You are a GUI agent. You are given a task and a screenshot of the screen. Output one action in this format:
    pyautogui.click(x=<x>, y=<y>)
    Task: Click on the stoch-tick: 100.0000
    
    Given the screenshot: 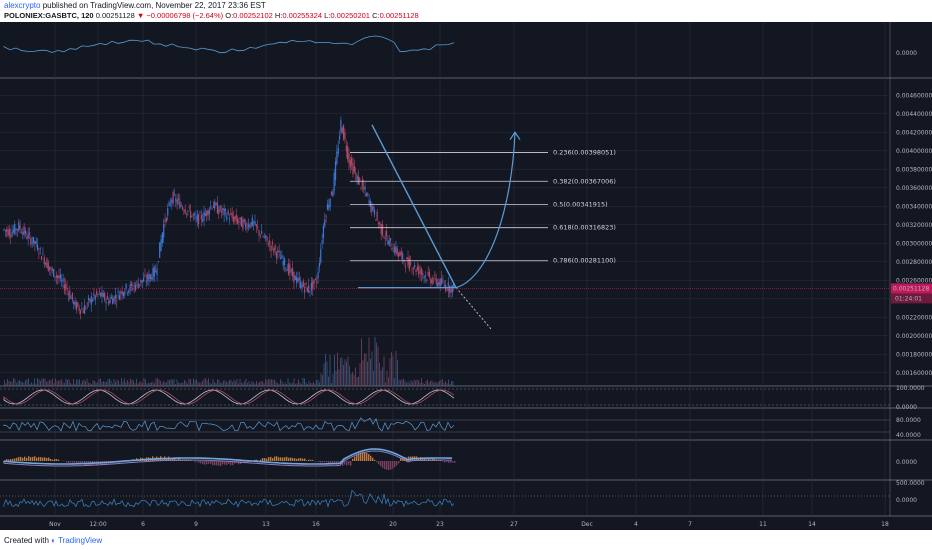 What is the action you would take?
    pyautogui.click(x=910, y=388)
    